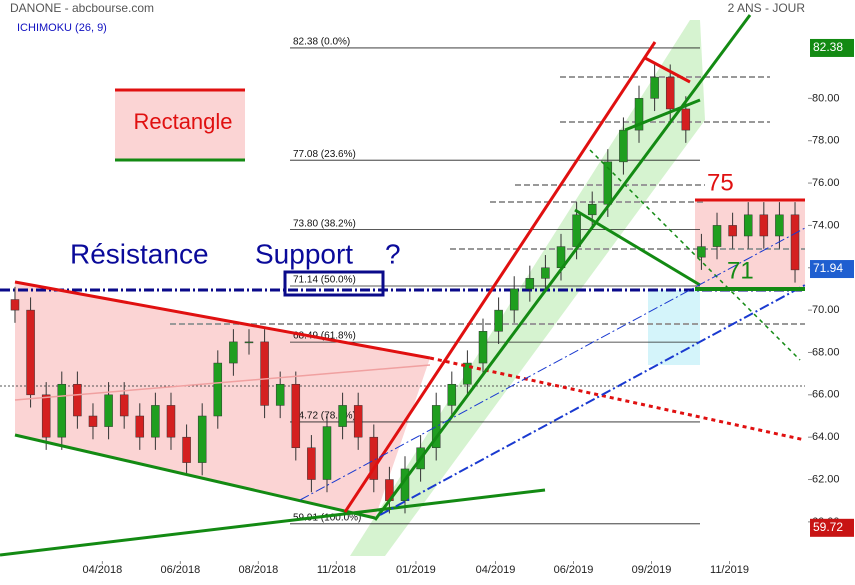  What do you see at coordinates (336, 570) in the screenshot?
I see `x-tick-label: 11/2018` at bounding box center [336, 570].